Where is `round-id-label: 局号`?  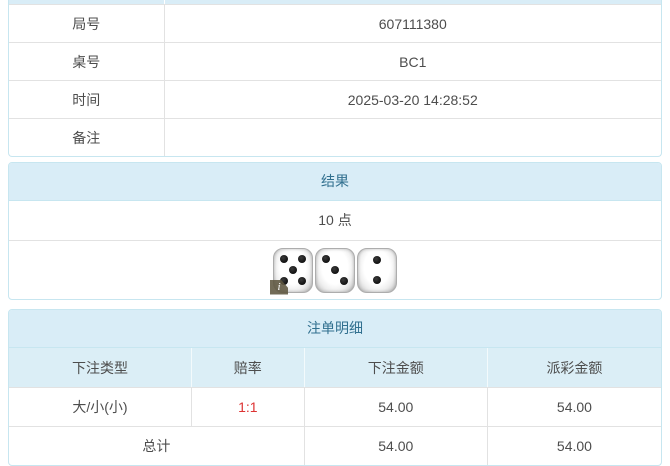
round-id-label: 局号 is located at coordinates (87, 23).